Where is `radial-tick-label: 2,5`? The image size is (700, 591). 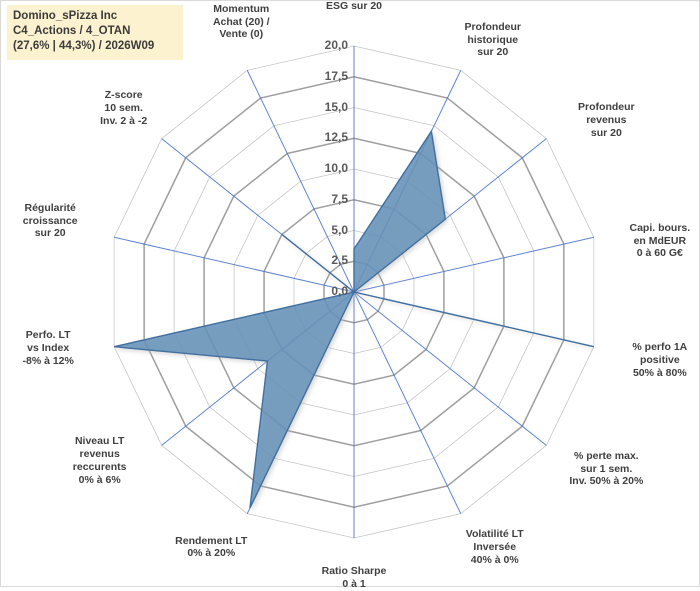 radial-tick-label: 2,5 is located at coordinates (339, 260).